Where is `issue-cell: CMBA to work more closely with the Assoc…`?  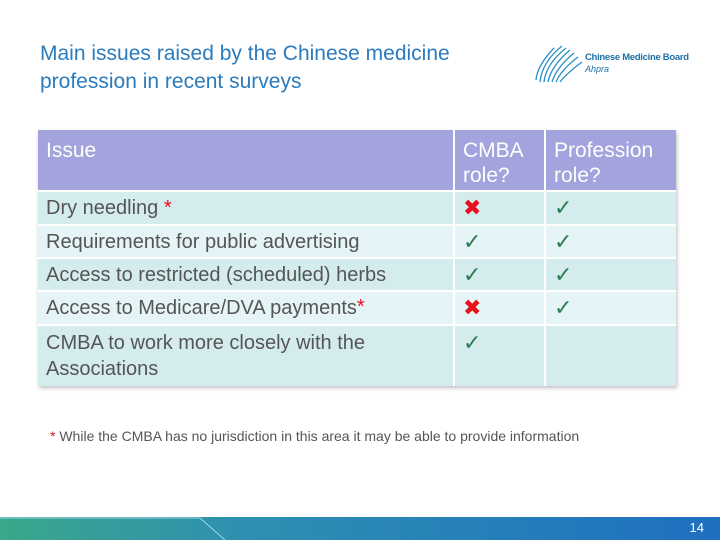
issue-cell: CMBA to work more closely with the Assoc… is located at coordinates (246, 356).